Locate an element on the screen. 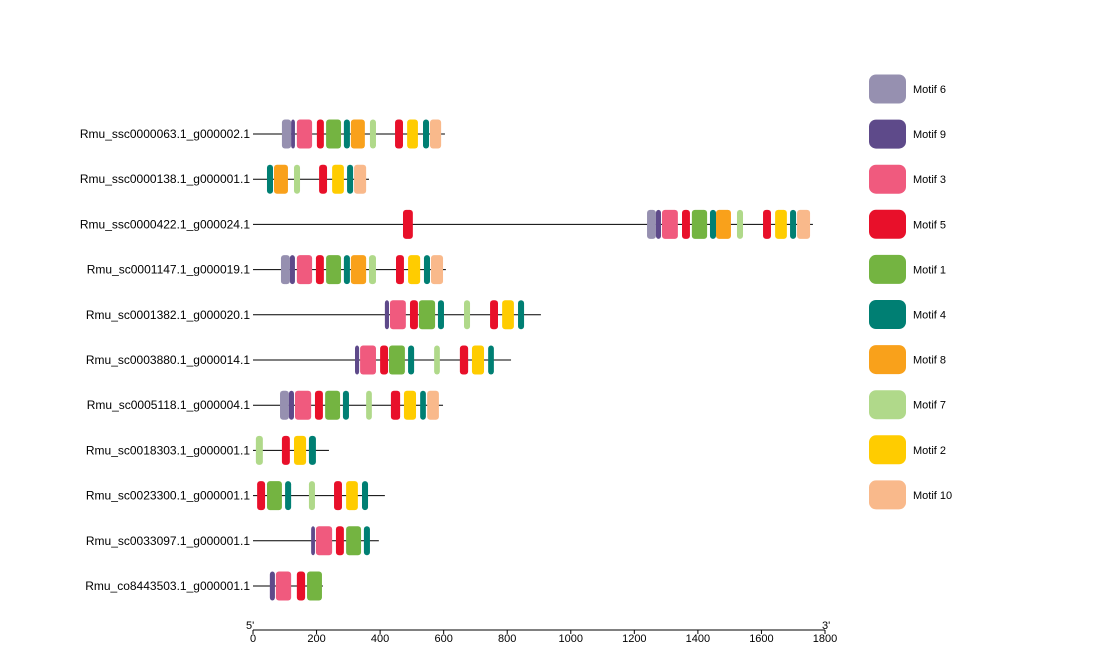 The height and width of the screenshot is (665, 1108). gene-row: Rmu_sc0001147.1_g000019.1 is located at coordinates (266, 270).